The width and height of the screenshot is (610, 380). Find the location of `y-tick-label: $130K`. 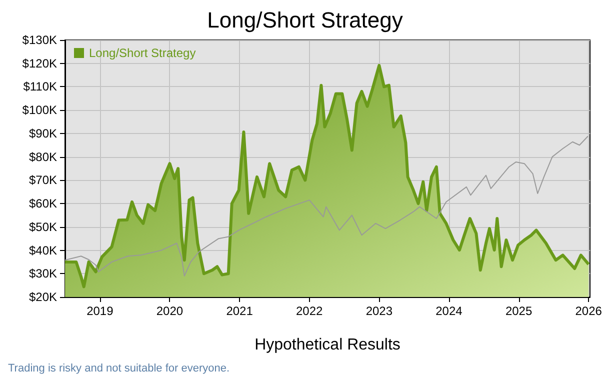

y-tick-label: $130K is located at coordinates (39, 40).